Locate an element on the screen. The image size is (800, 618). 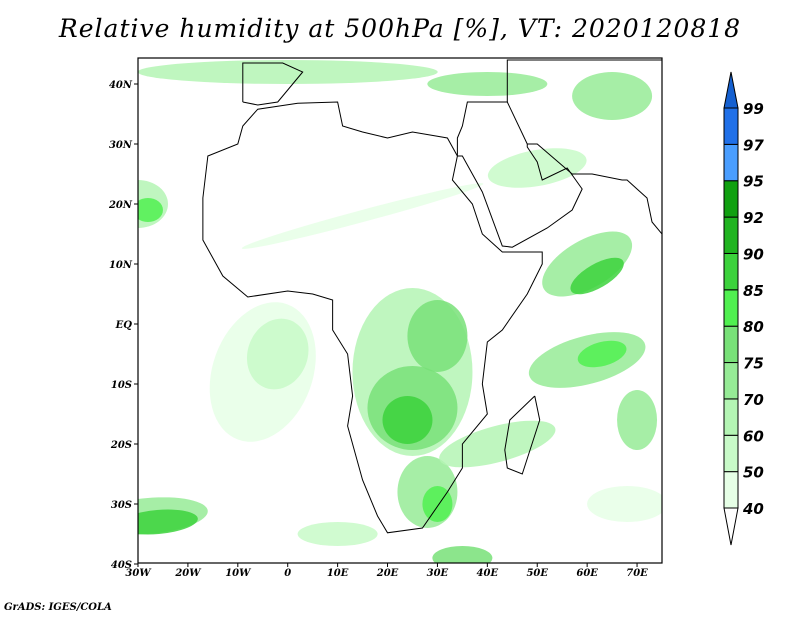
lat-label: 10N is located at coordinates (121, 265).